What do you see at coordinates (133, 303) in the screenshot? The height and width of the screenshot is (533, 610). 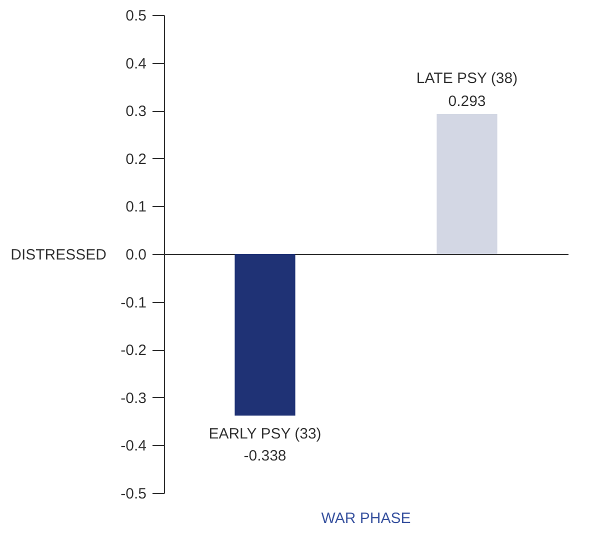 I see `y-tick-label: -0.1` at bounding box center [133, 303].